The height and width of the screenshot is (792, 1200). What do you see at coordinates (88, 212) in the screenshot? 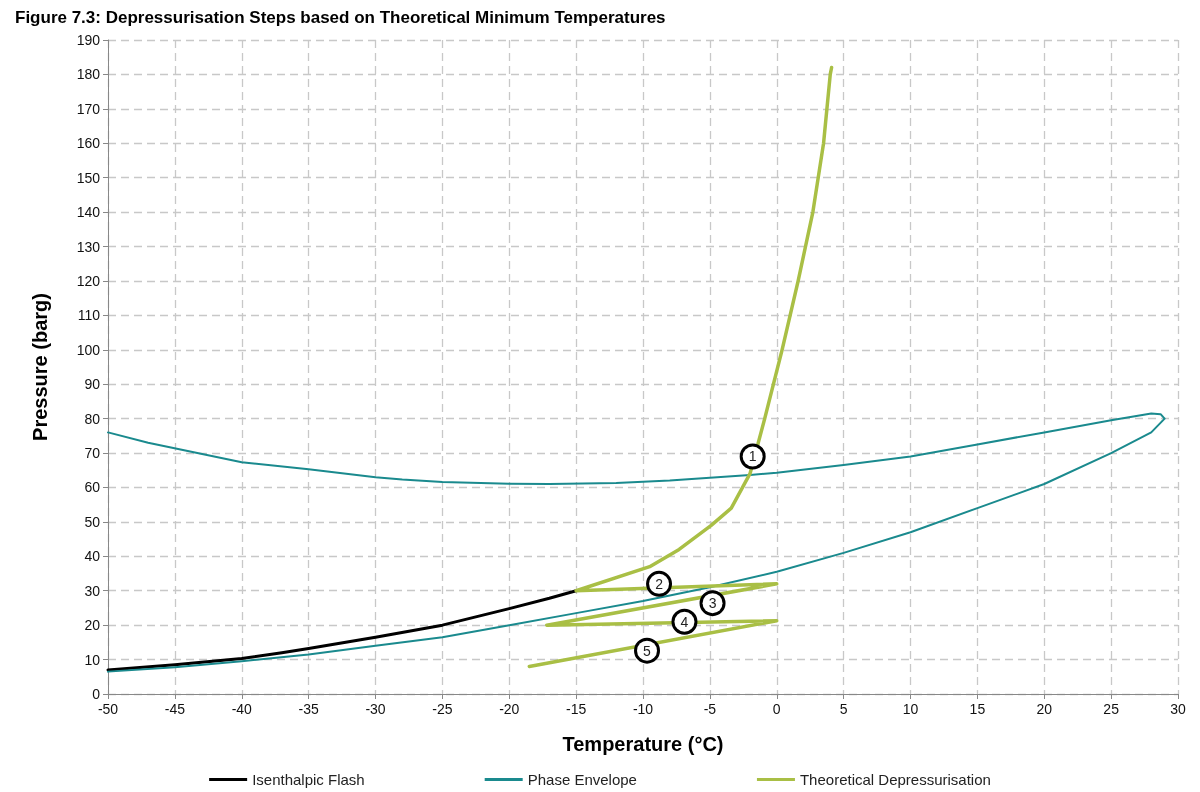
I see `y-tick-label: 140` at bounding box center [88, 212].